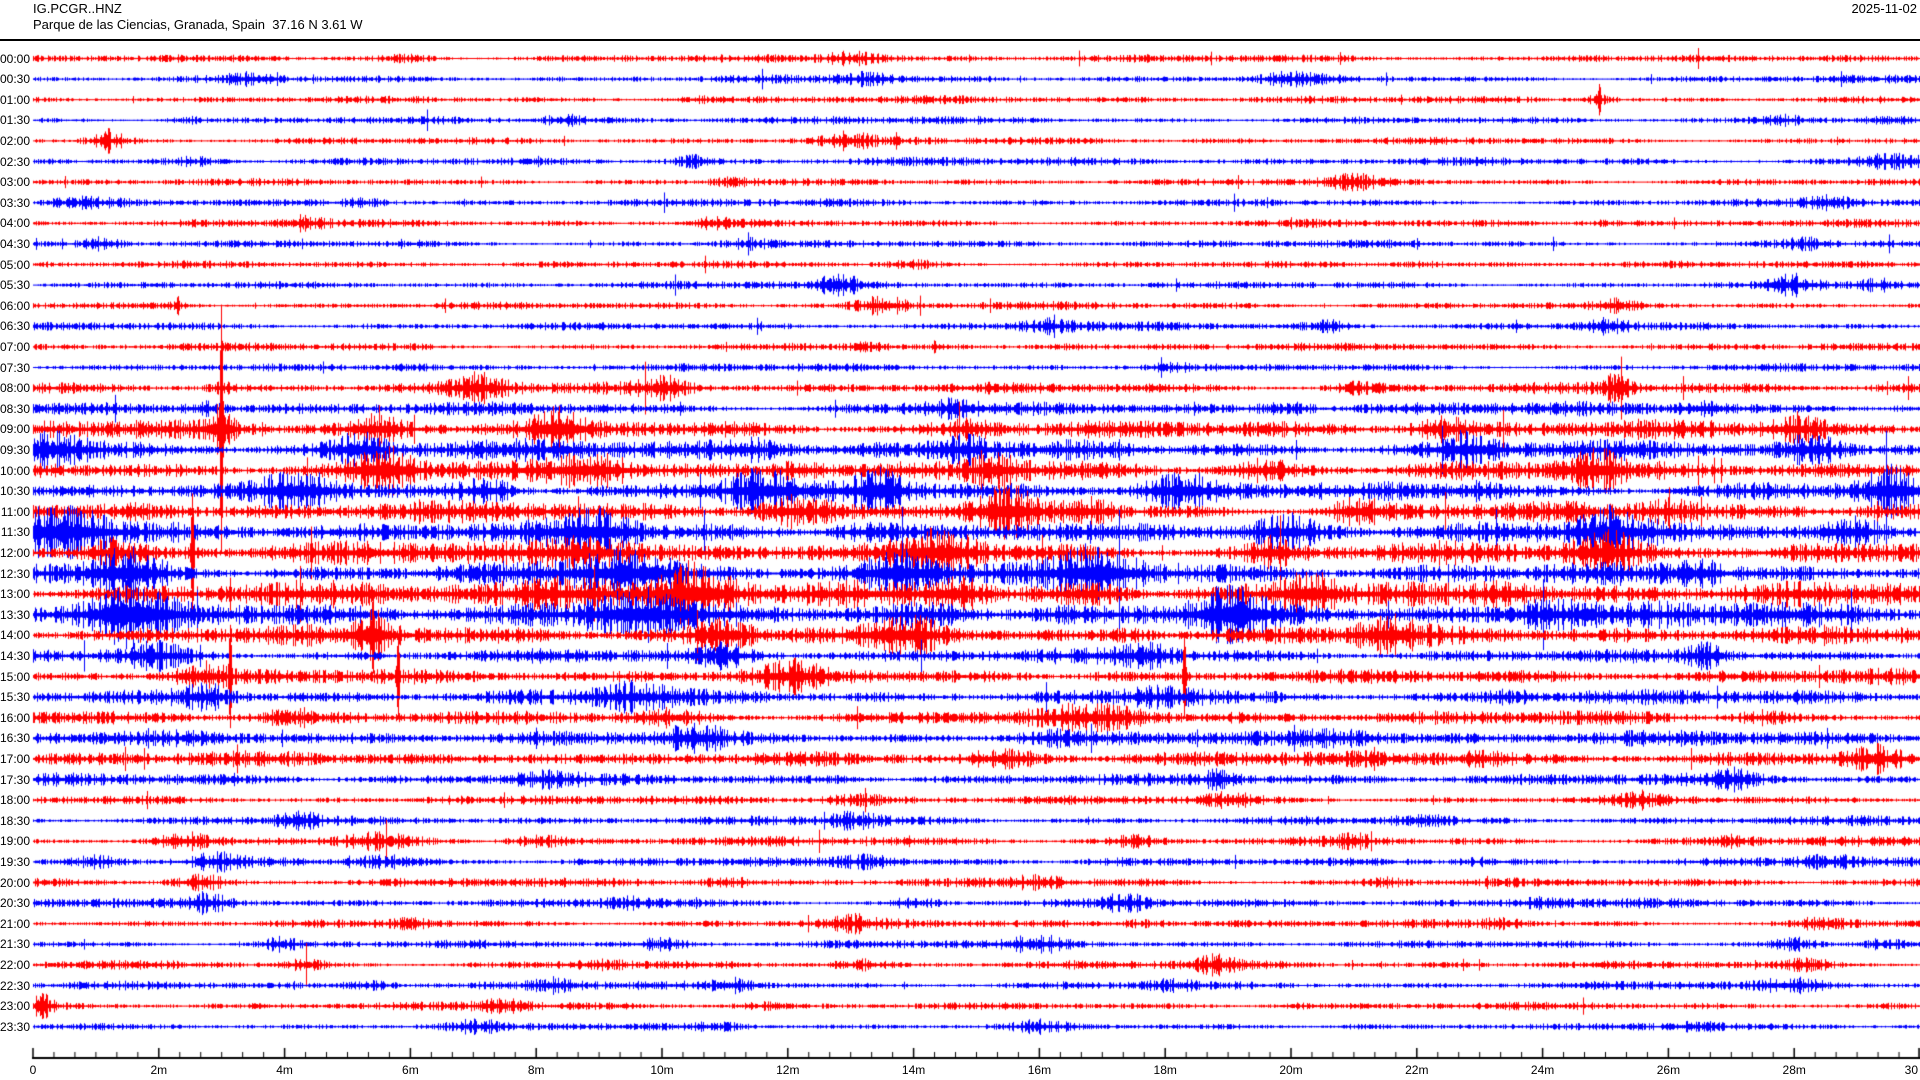  I want to click on header-divider, so click(960, 40).